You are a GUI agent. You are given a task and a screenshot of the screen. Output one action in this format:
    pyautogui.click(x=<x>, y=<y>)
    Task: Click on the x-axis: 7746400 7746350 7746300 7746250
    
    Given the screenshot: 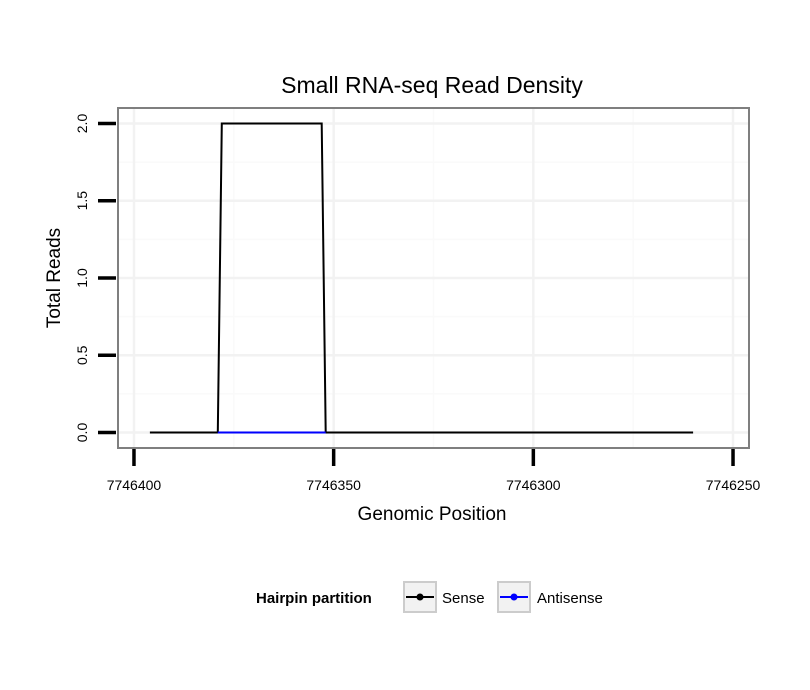 What is the action you would take?
    pyautogui.click(x=434, y=471)
    